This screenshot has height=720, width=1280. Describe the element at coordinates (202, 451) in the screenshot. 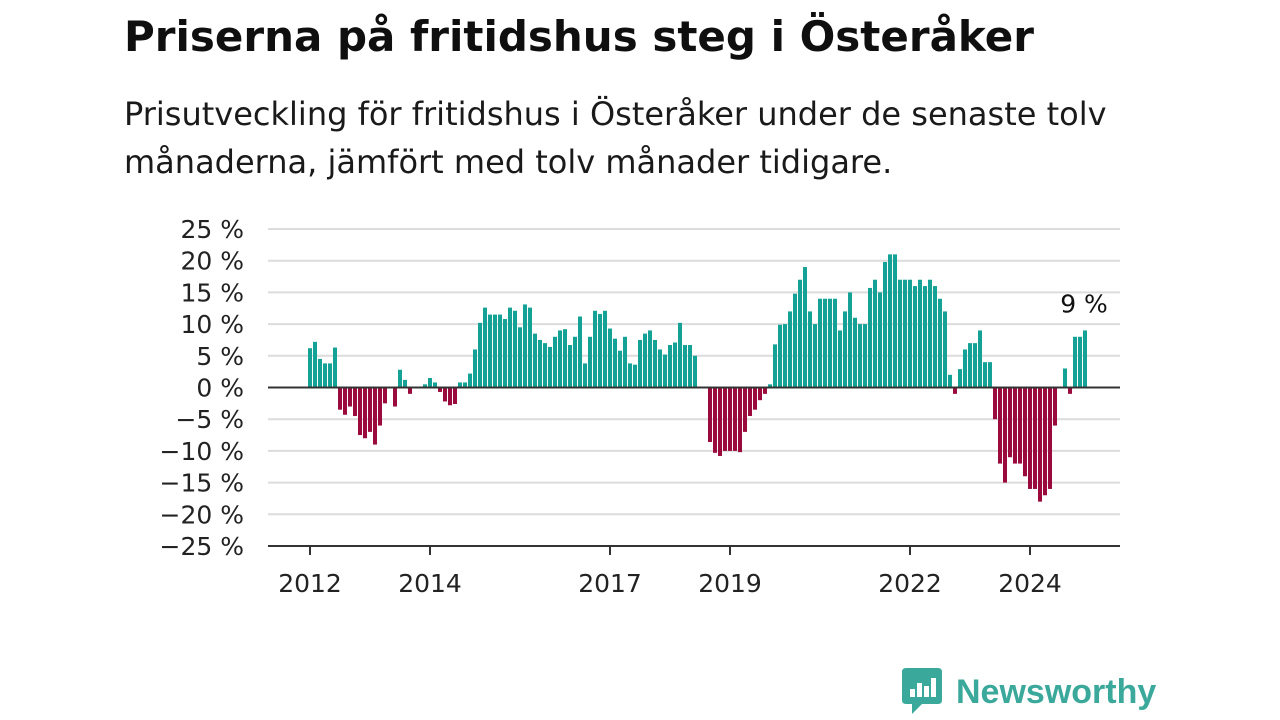

I see `y-tick-label: −10 %` at that location.